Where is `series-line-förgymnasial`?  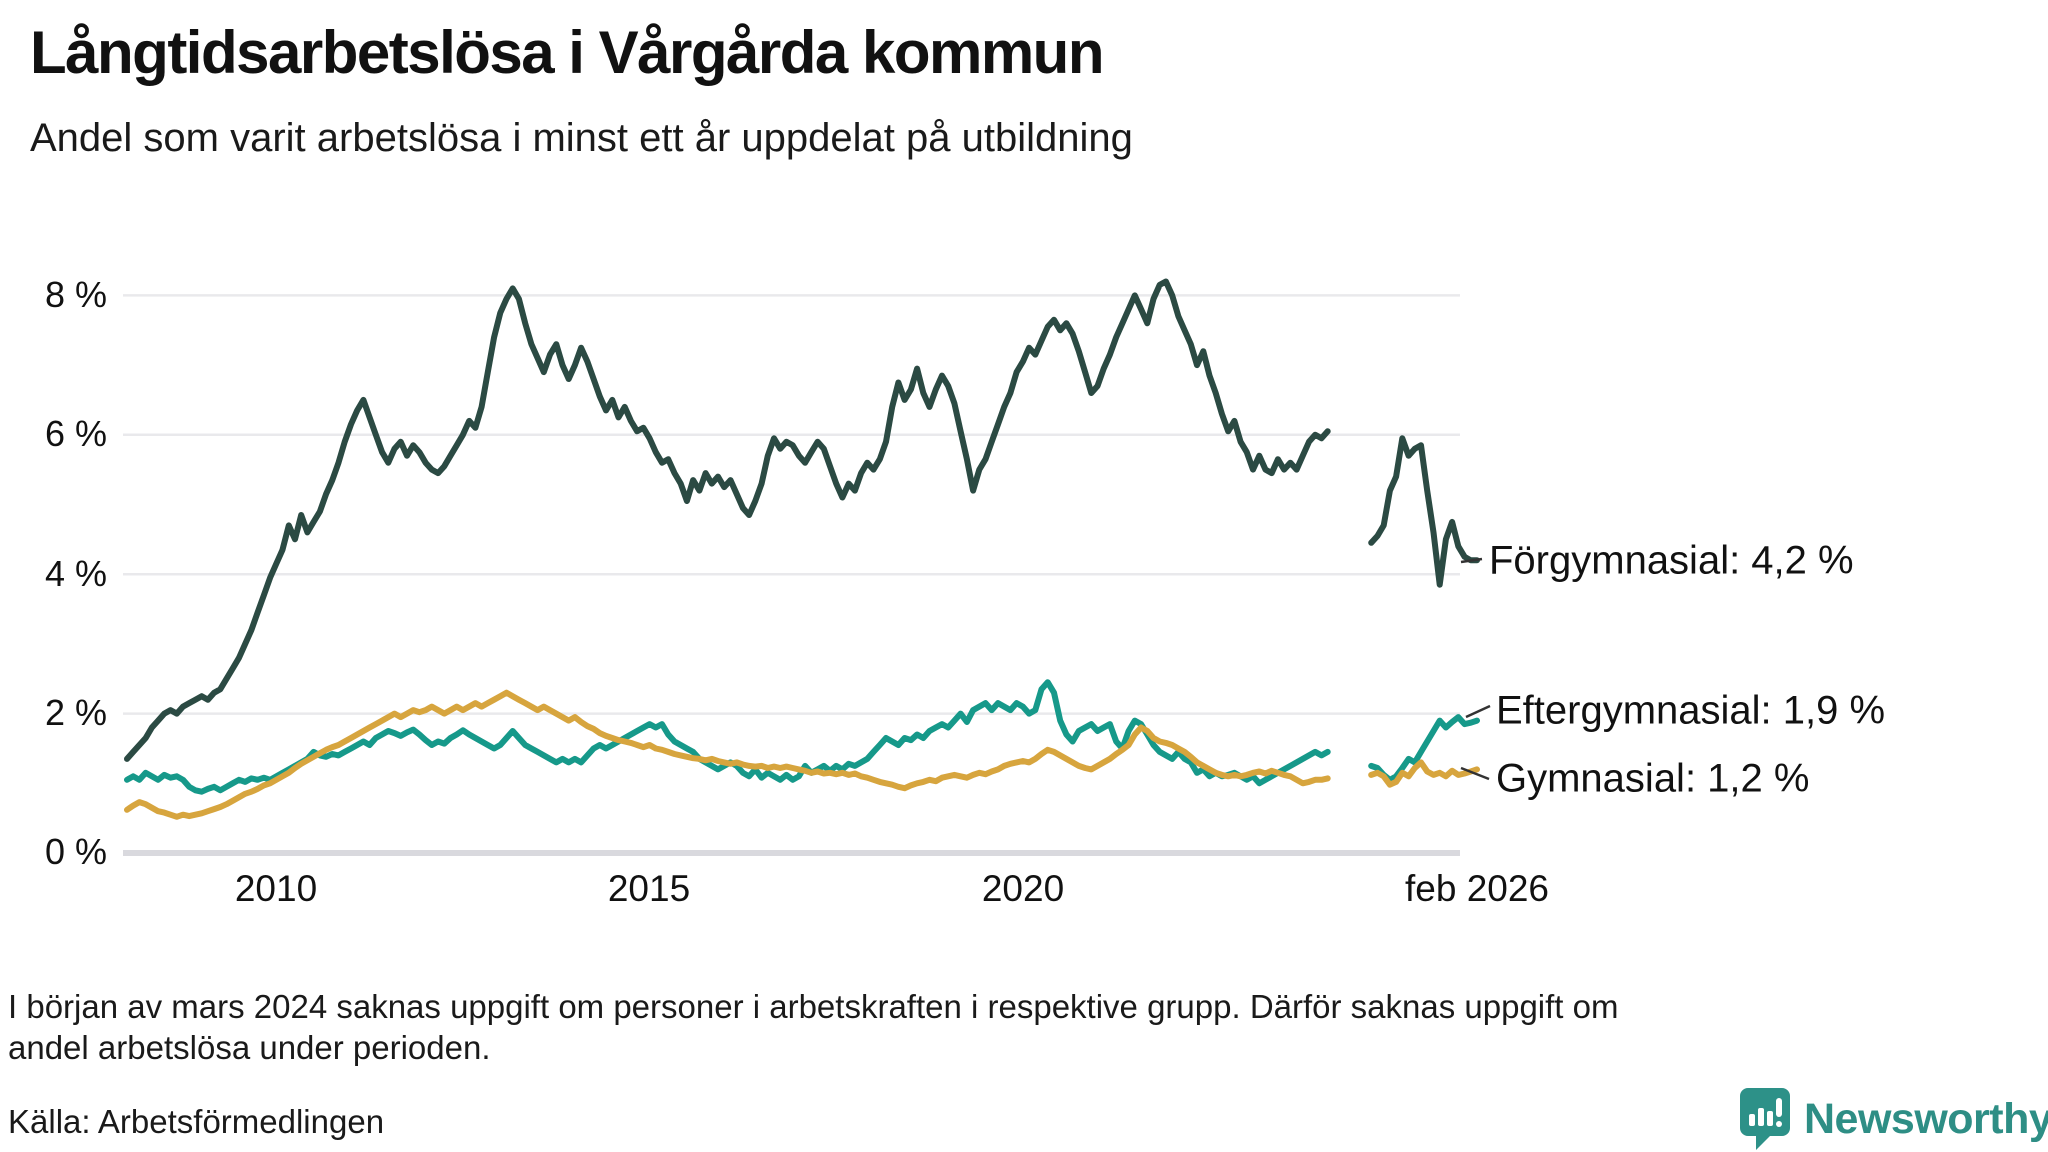 series-line-förgymnasial is located at coordinates (1424, 511).